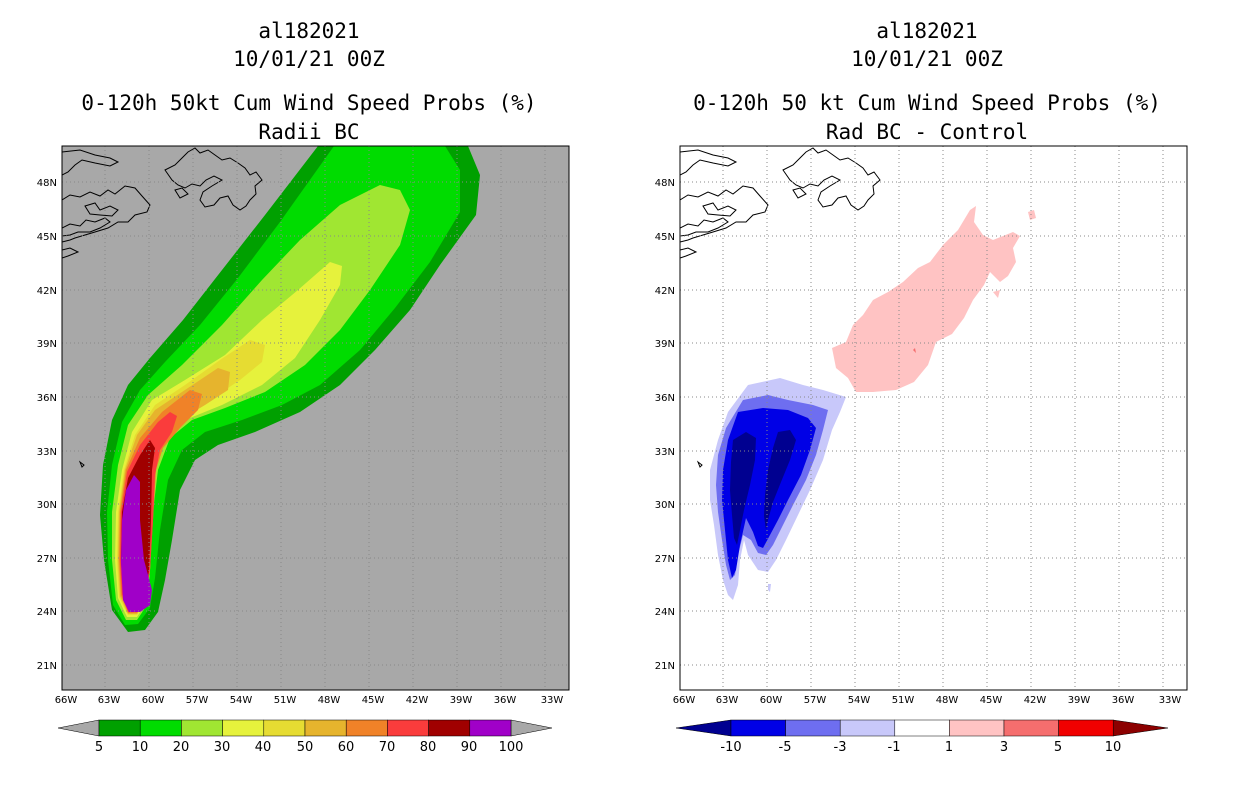 This screenshot has height=800, width=1236. Describe the element at coordinates (665, 425) in the screenshot. I see `lat-ticks: 48N 45N 42N 39N 36N 33N 30N 27N 24N 21N` at that location.